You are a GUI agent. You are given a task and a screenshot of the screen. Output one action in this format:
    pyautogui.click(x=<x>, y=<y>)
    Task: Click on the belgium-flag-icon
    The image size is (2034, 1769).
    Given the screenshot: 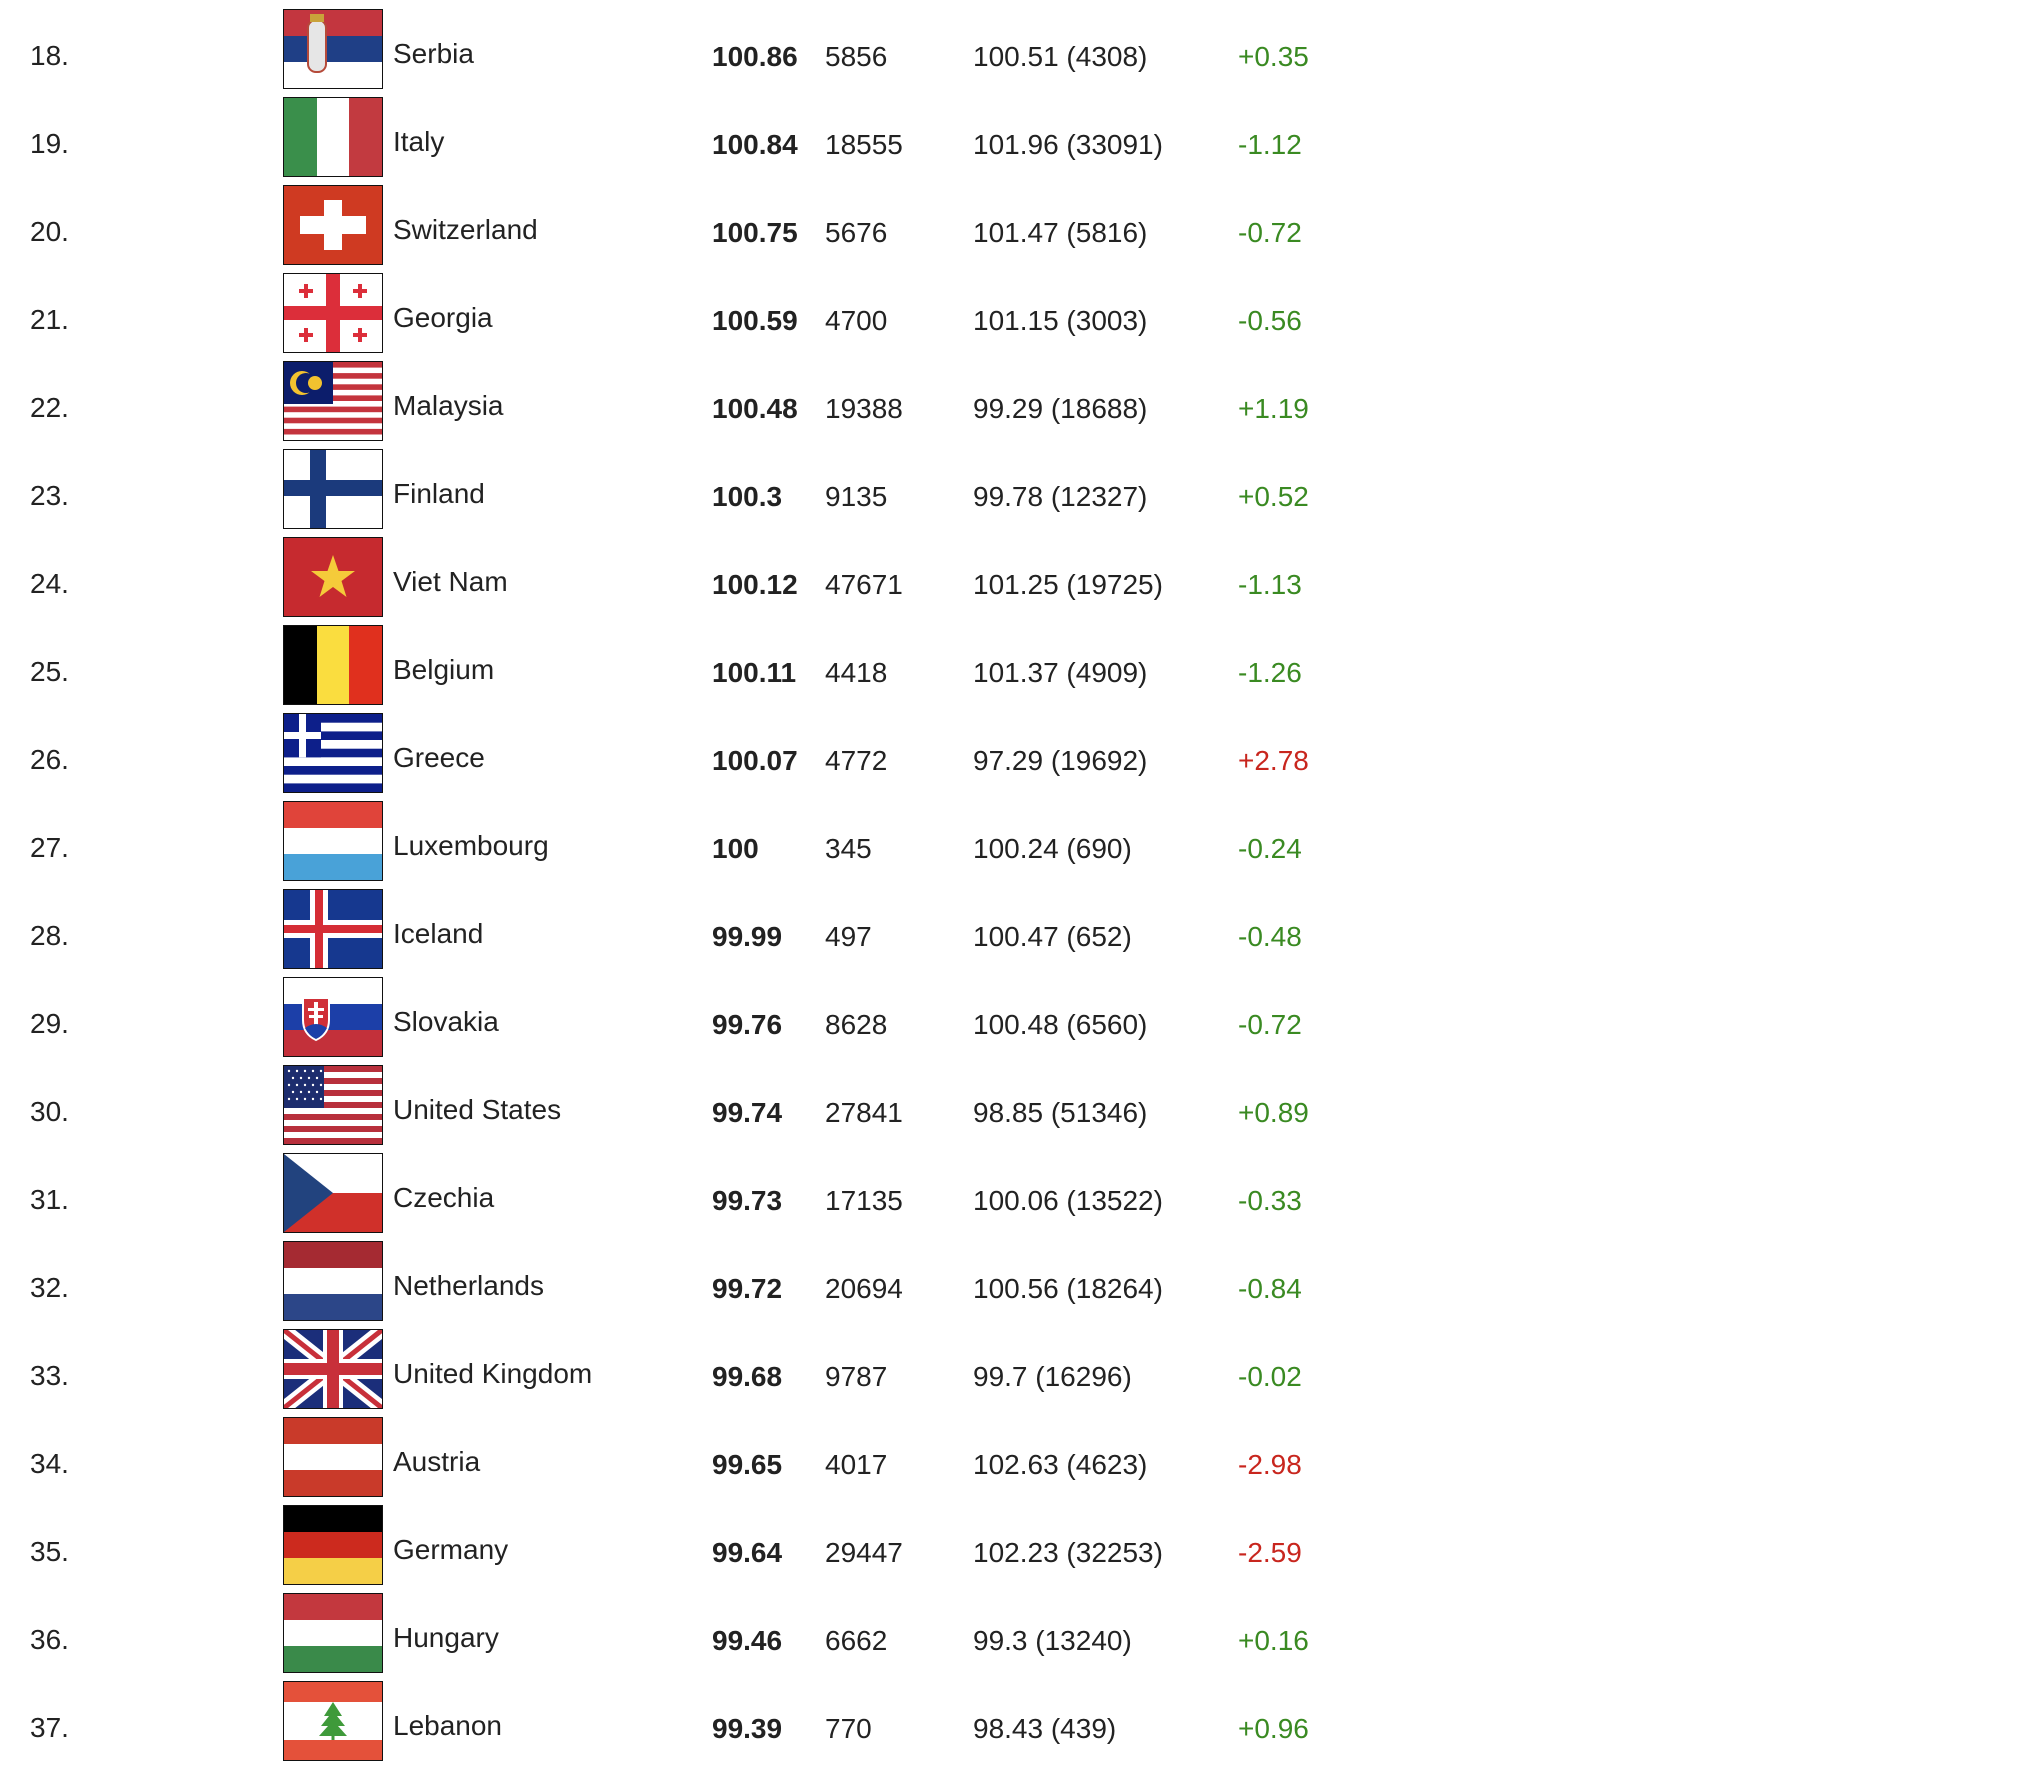 What is the action you would take?
    pyautogui.click(x=333, y=665)
    